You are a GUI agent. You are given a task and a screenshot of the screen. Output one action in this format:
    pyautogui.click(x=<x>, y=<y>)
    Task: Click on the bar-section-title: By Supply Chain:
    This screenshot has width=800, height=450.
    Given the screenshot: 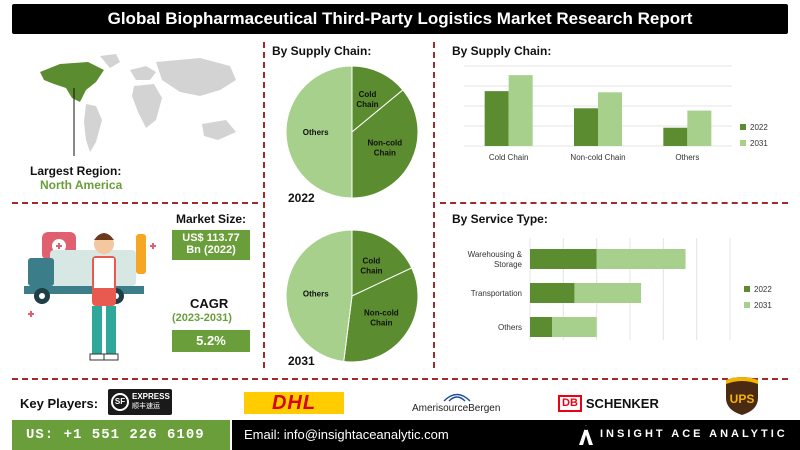 What is the action you would take?
    pyautogui.click(x=502, y=51)
    